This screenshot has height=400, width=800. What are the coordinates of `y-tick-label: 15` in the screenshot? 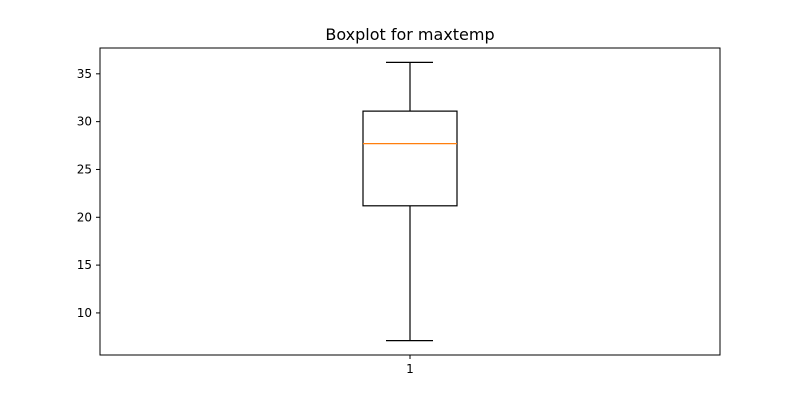 It's located at (84, 265).